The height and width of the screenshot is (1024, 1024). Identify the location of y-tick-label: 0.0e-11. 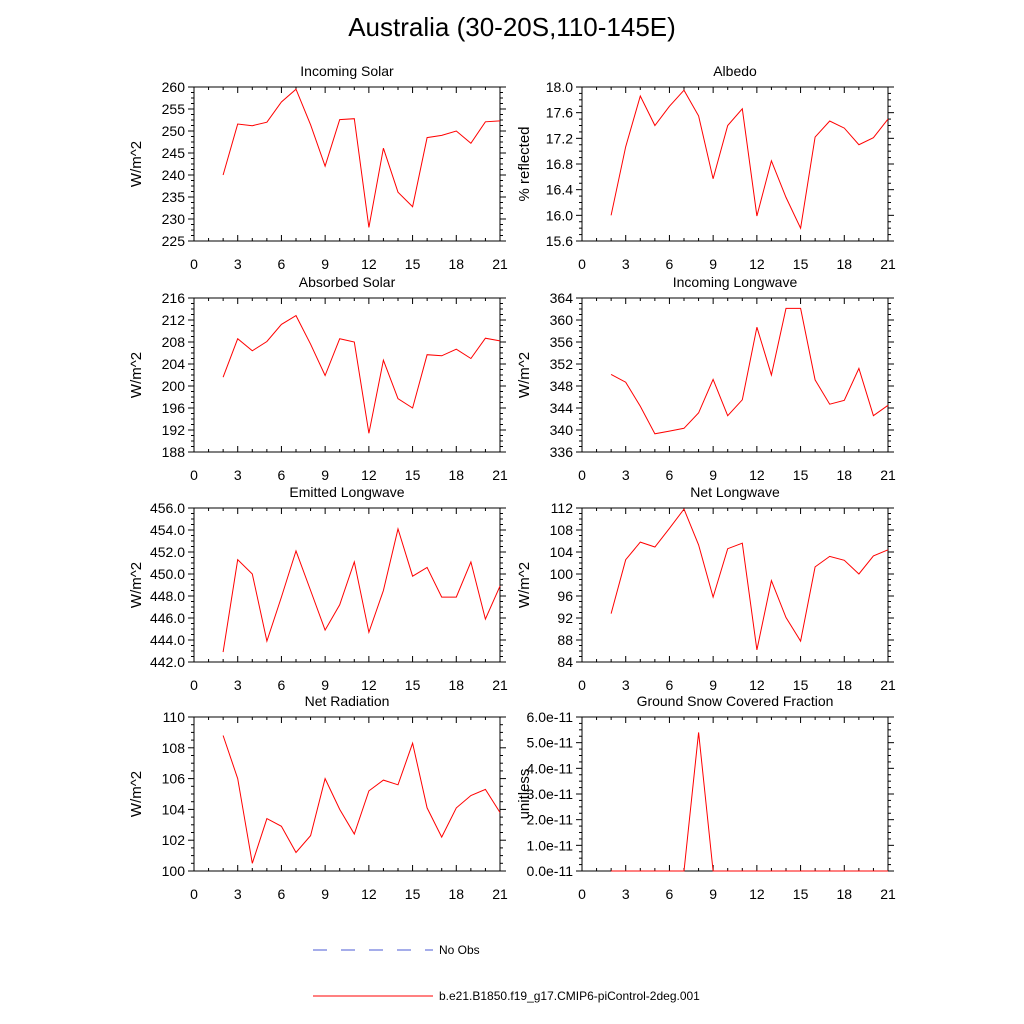
(550, 871).